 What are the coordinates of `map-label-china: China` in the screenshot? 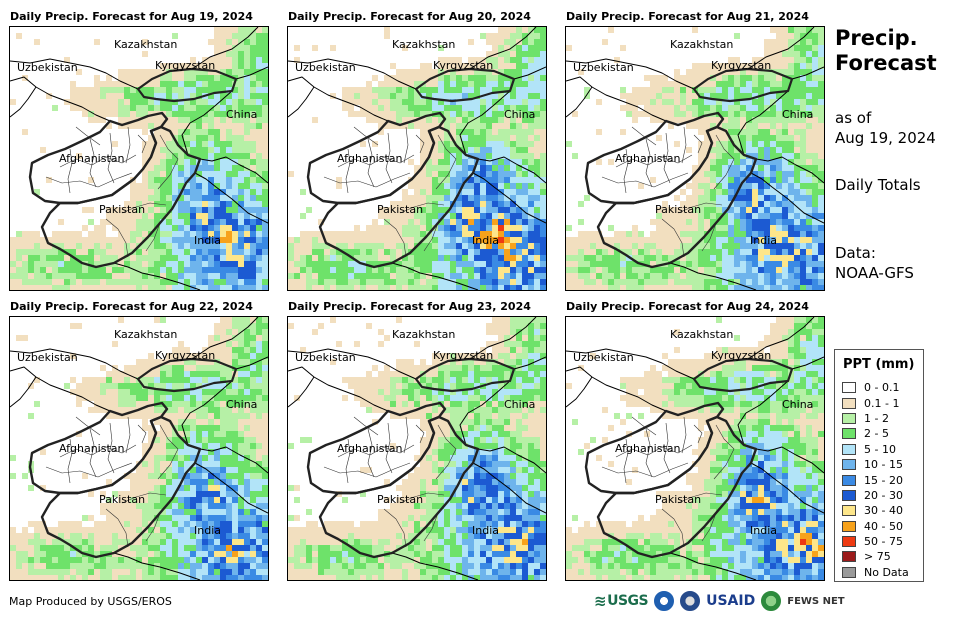 It's located at (797, 114).